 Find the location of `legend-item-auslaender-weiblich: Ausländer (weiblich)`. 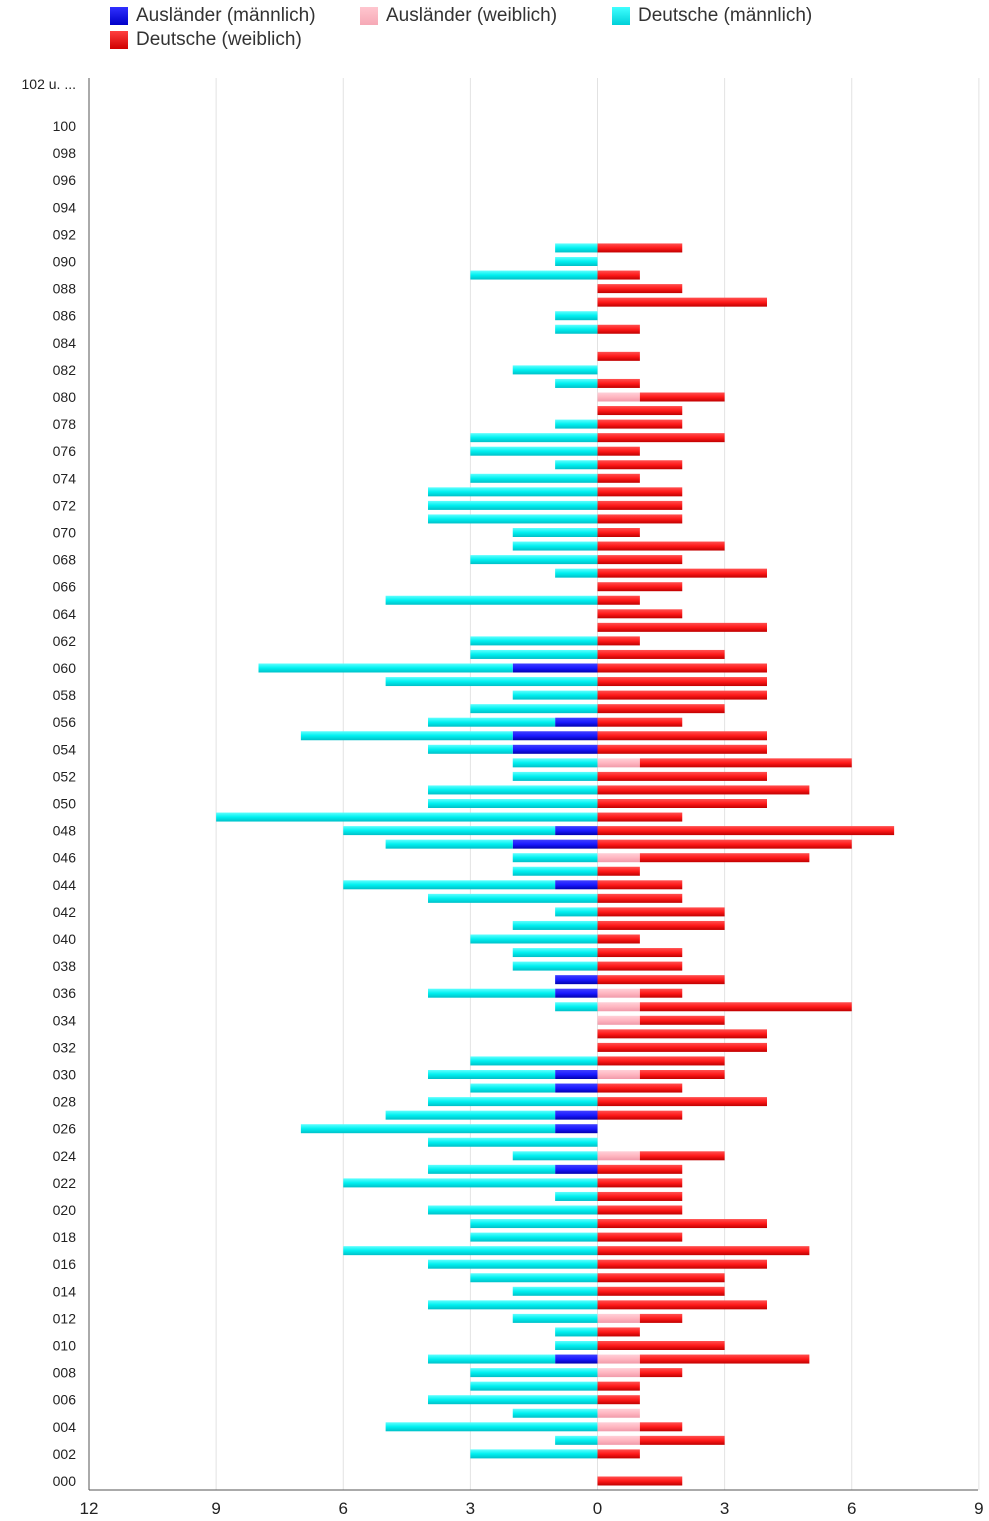

legend-item-auslaender-weiblich: Ausländer (weiblich) is located at coordinates (458, 16).